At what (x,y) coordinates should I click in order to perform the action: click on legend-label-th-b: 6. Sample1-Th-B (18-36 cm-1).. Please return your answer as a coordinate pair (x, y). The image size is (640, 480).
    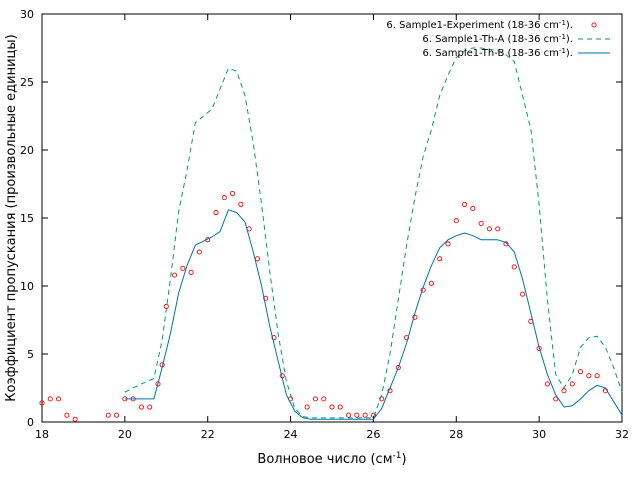
    Looking at the image, I should click on (498, 53).